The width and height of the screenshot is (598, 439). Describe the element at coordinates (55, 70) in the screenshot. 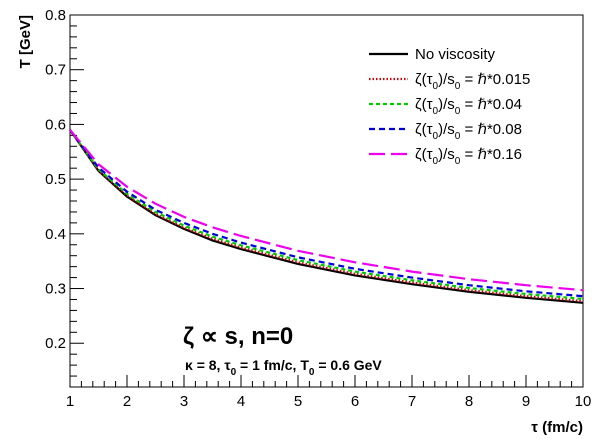

I see `y-tick-label: 0.7` at that location.